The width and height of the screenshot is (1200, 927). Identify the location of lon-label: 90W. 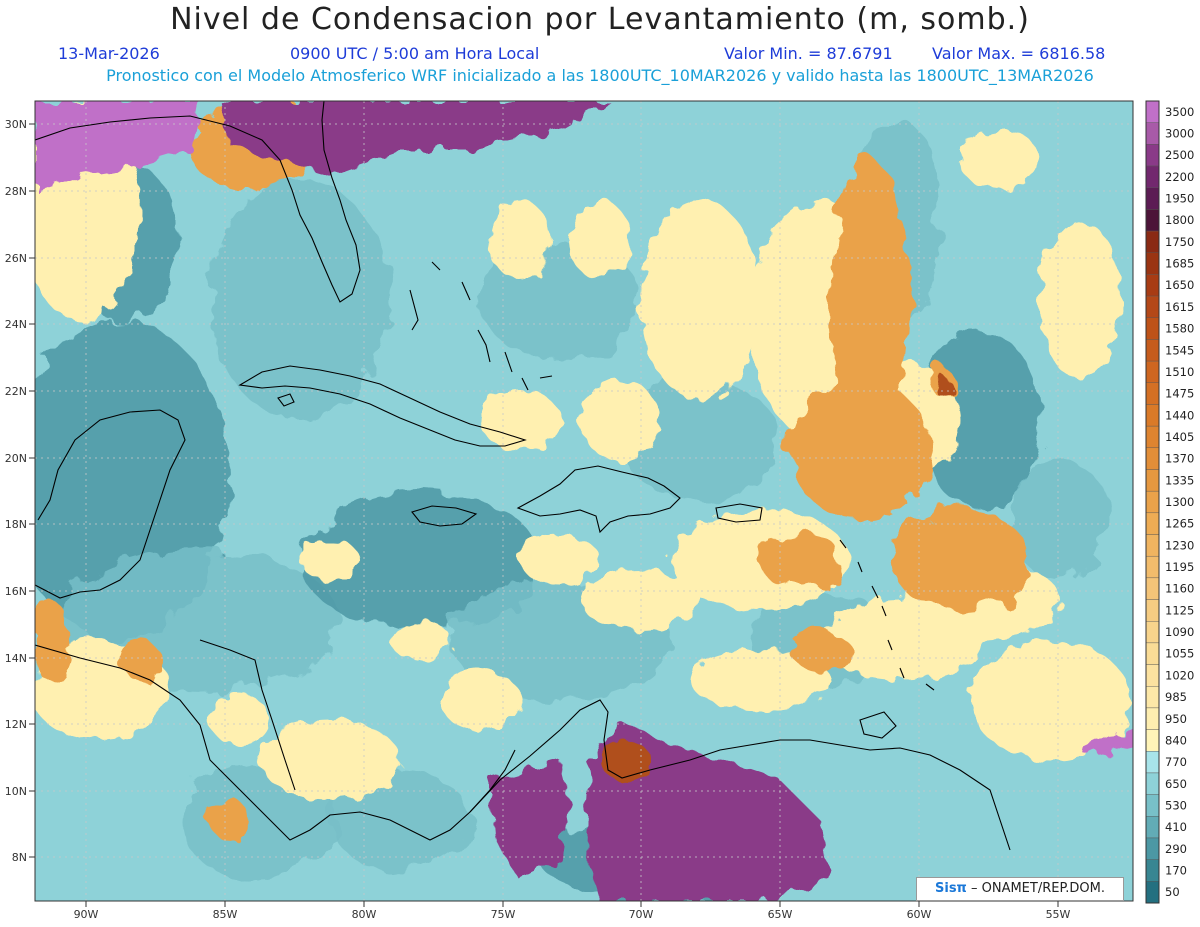
(86, 914).